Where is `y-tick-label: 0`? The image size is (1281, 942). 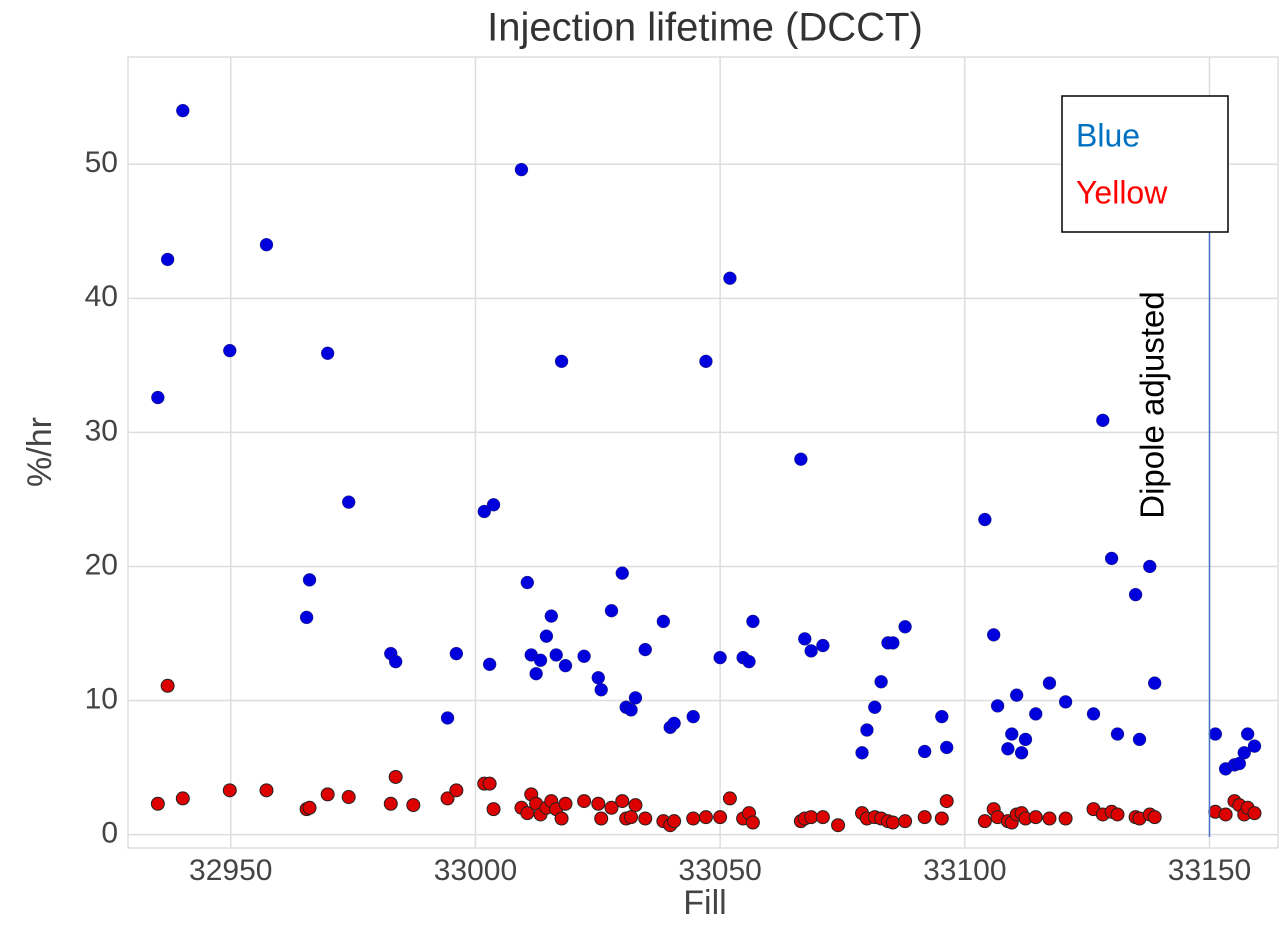
y-tick-label: 0 is located at coordinates (109, 833).